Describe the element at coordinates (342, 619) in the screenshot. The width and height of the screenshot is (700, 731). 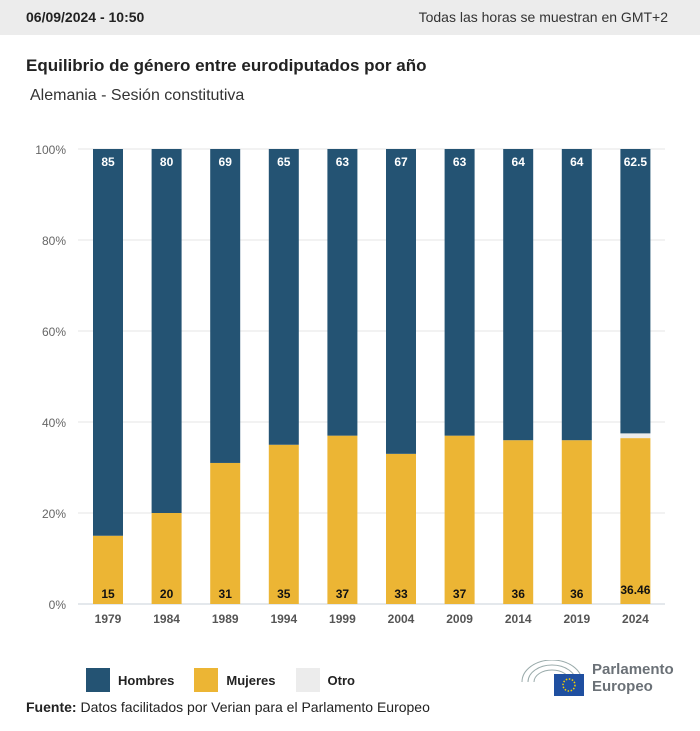
I see `x-tick-label: 1999` at that location.